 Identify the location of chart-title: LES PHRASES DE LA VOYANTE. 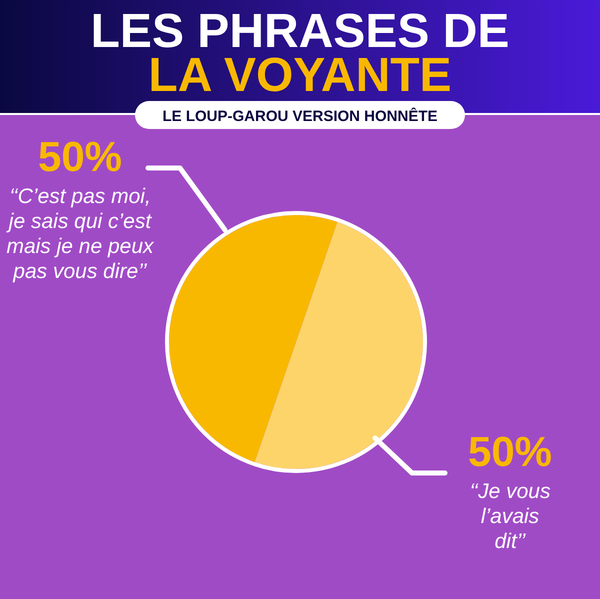
(300, 53).